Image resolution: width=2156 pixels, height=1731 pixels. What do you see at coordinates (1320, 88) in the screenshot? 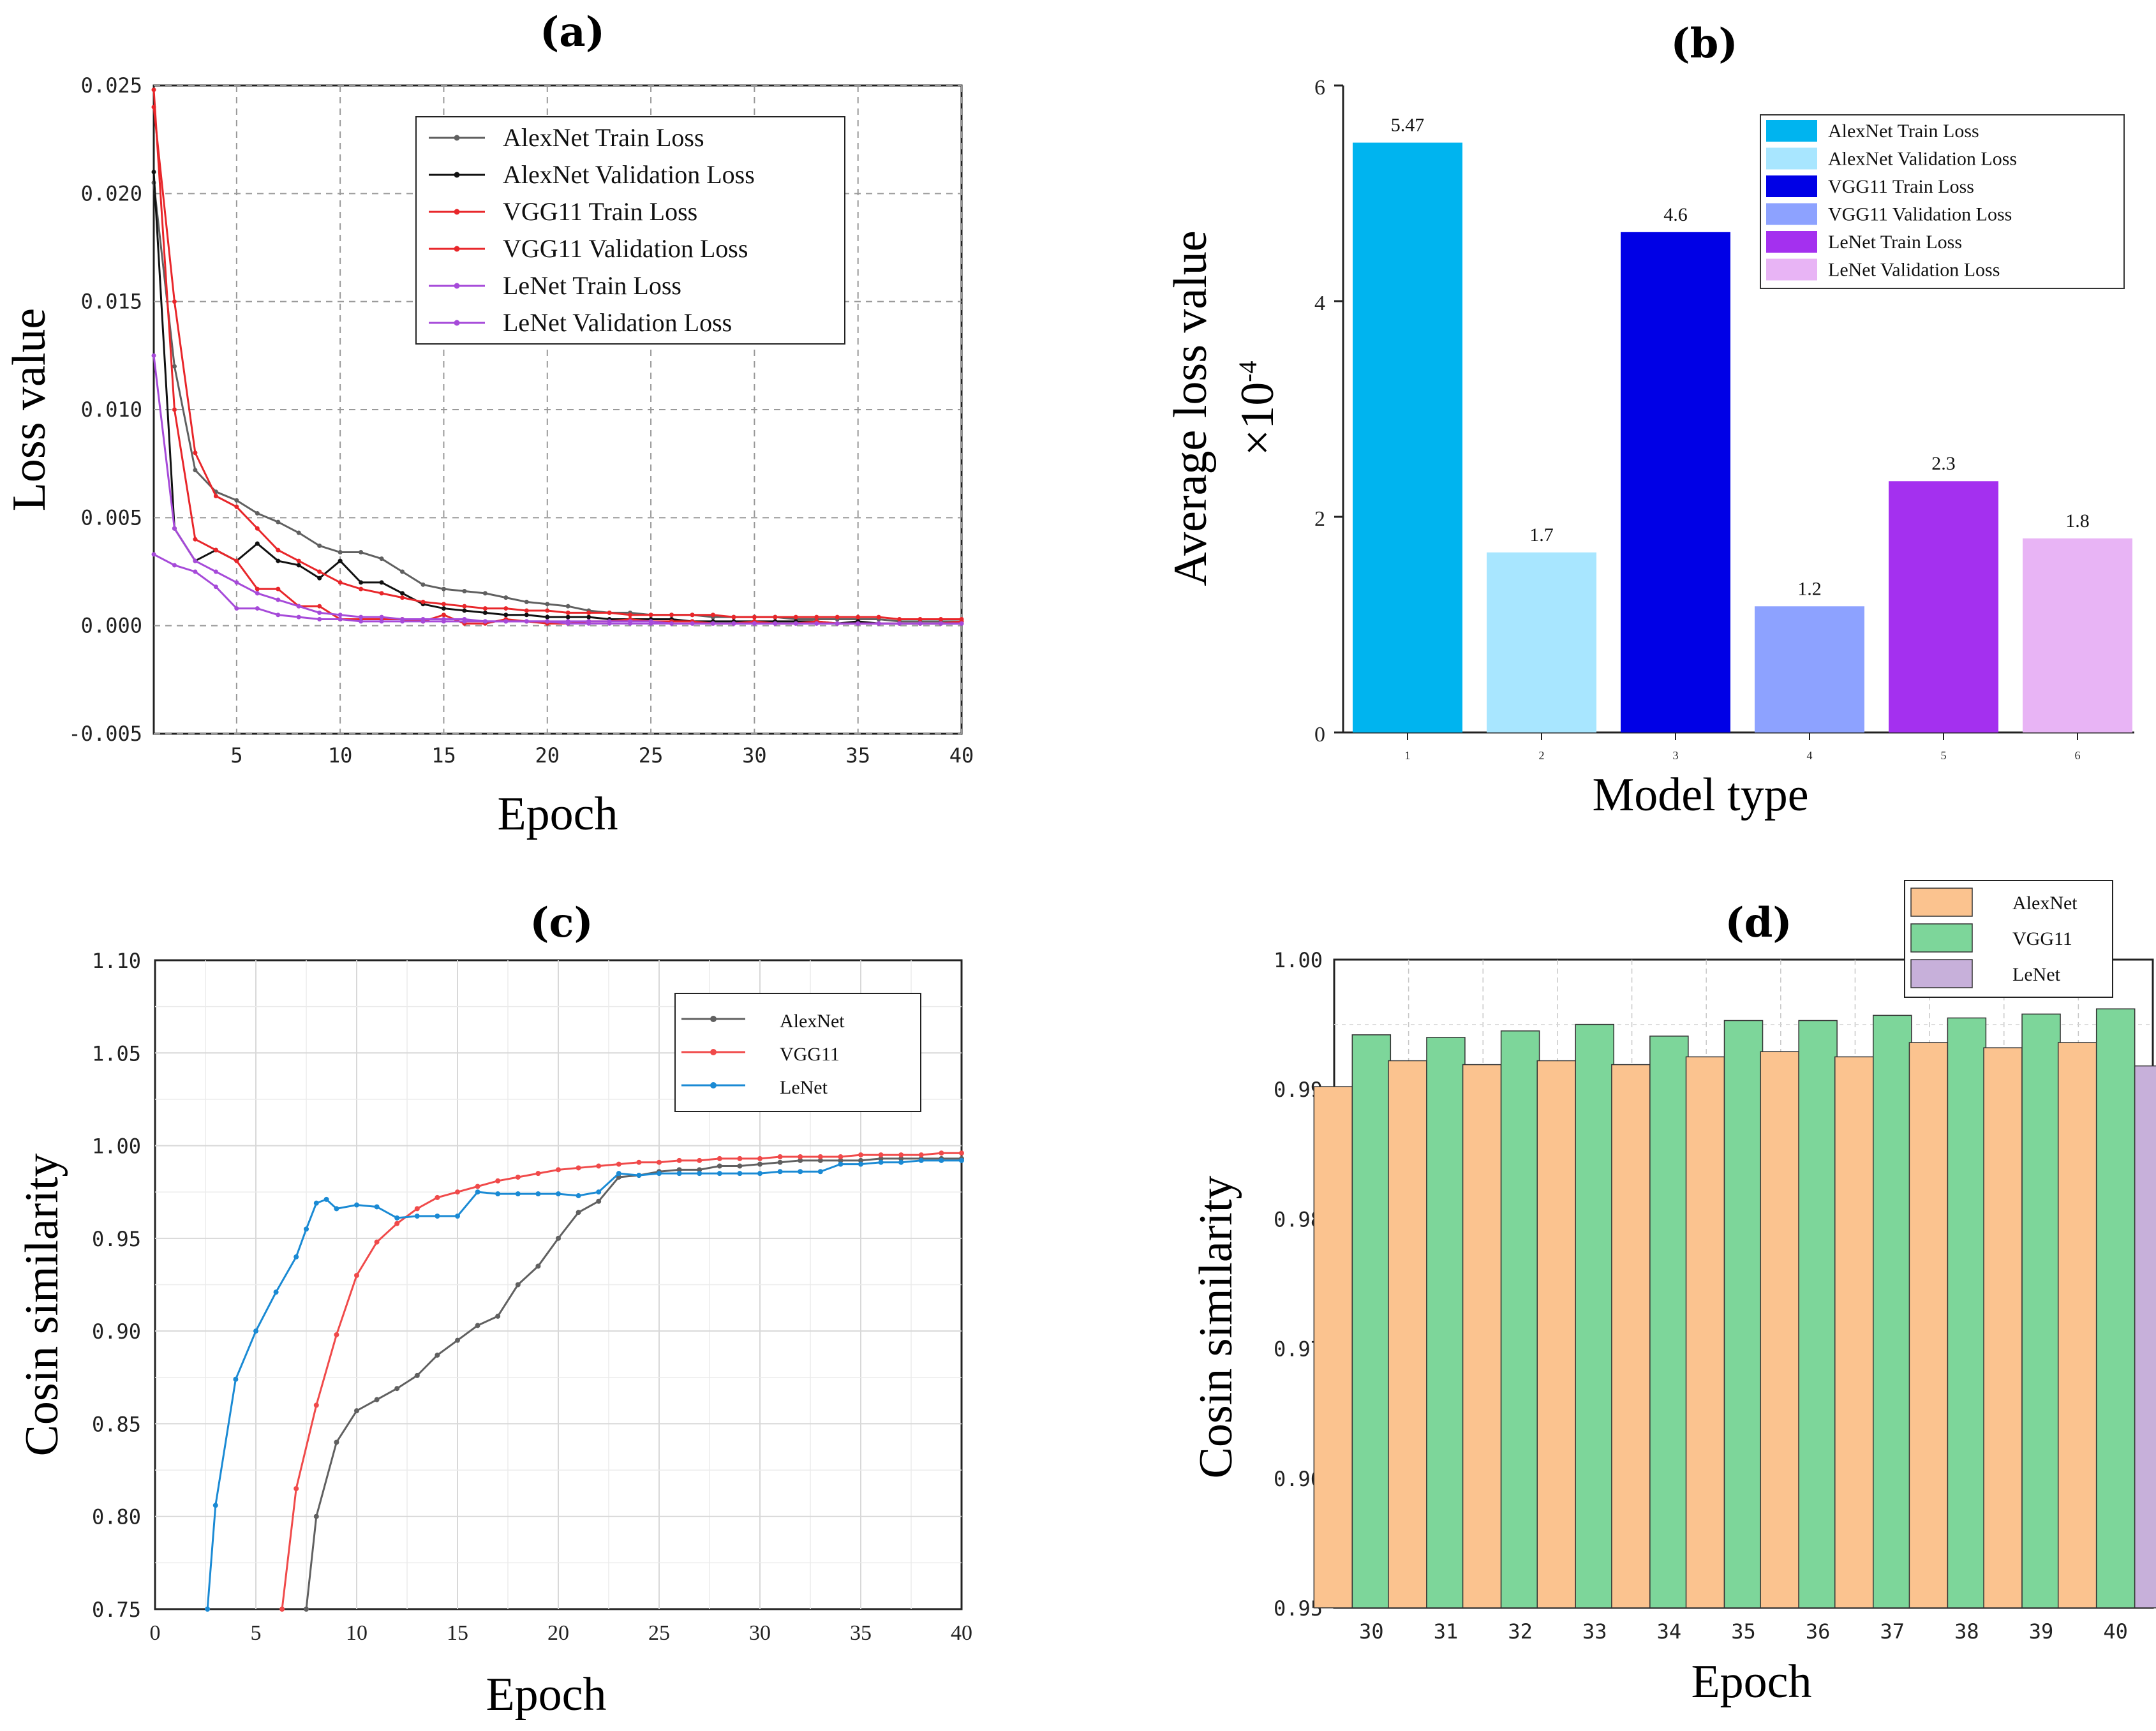
I see `b-ytick-3: 6` at bounding box center [1320, 88].